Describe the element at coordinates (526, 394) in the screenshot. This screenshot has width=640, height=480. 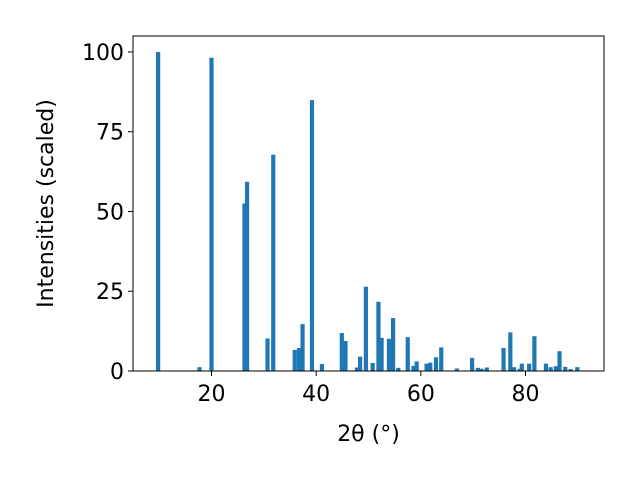
I see `x-tick-label: 80` at that location.